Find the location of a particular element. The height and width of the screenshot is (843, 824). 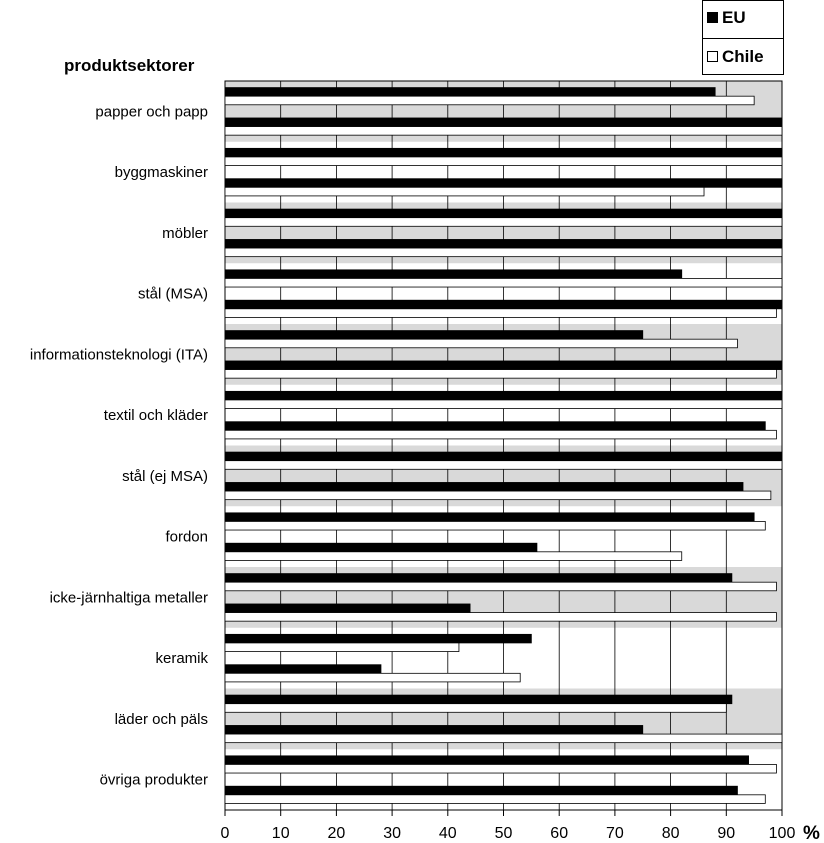

legend-swatch-chile is located at coordinates (712, 56).